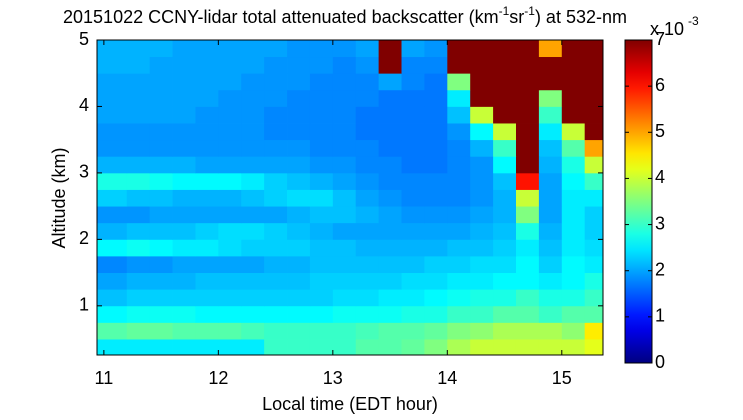 Image resolution: width=743 pixels, height=420 pixels. What do you see at coordinates (447, 378) in the screenshot?
I see `x-tick-label: 14` at bounding box center [447, 378].